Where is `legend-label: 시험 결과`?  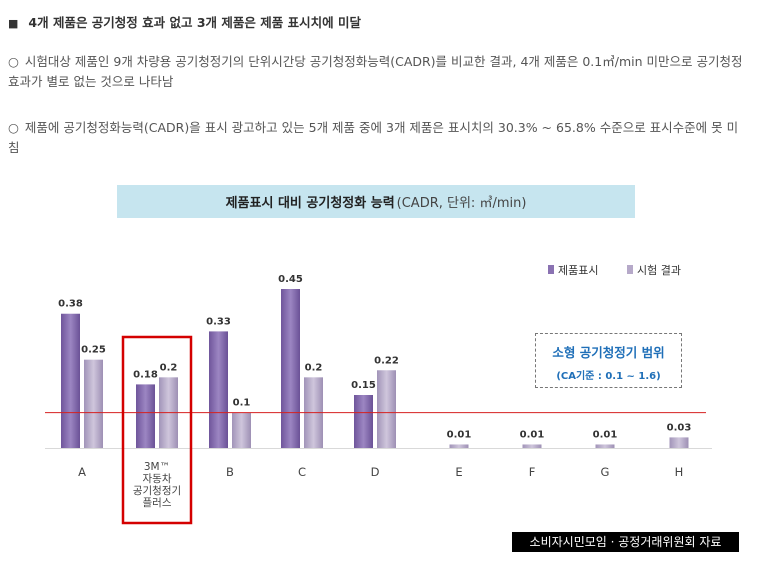
legend-label: 시험 결과 is located at coordinates (659, 270).